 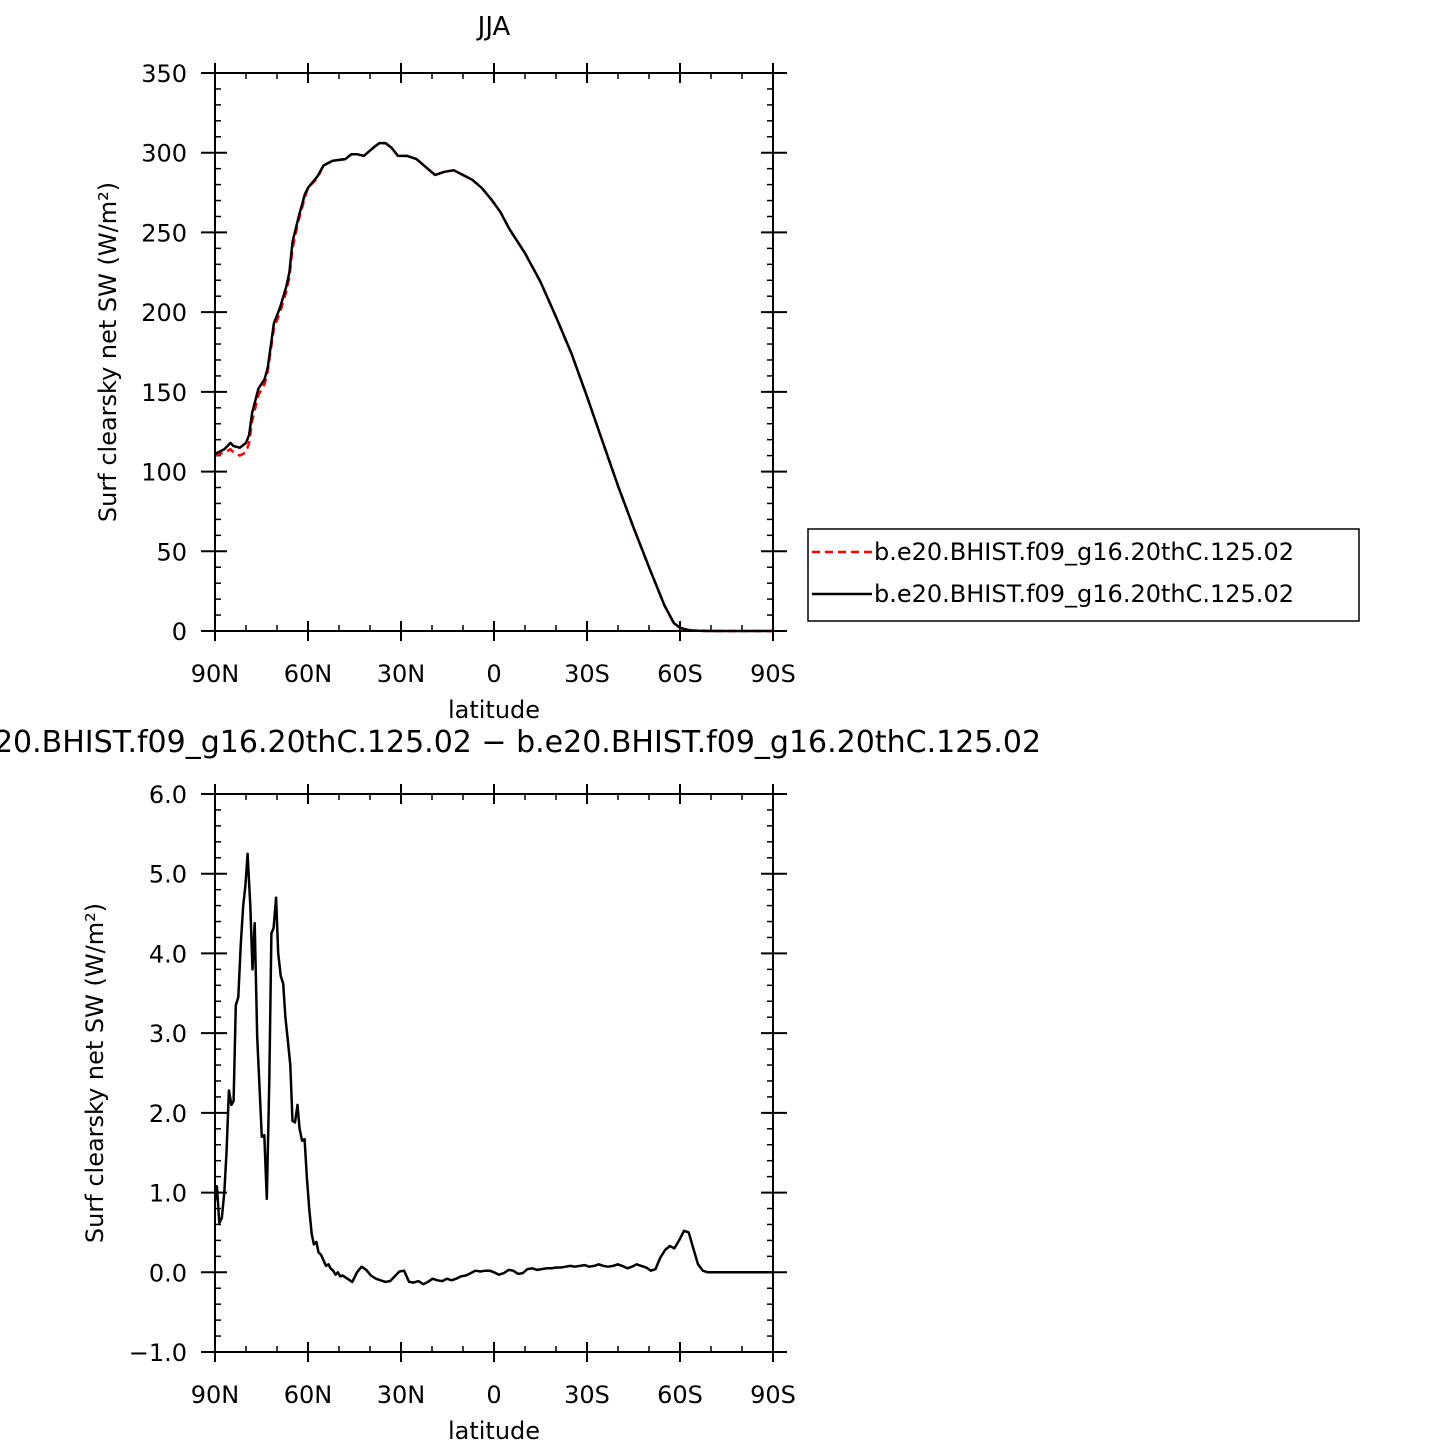 What do you see at coordinates (168, 1273) in the screenshot?
I see `bottom-y-tick-label: 0.0` at bounding box center [168, 1273].